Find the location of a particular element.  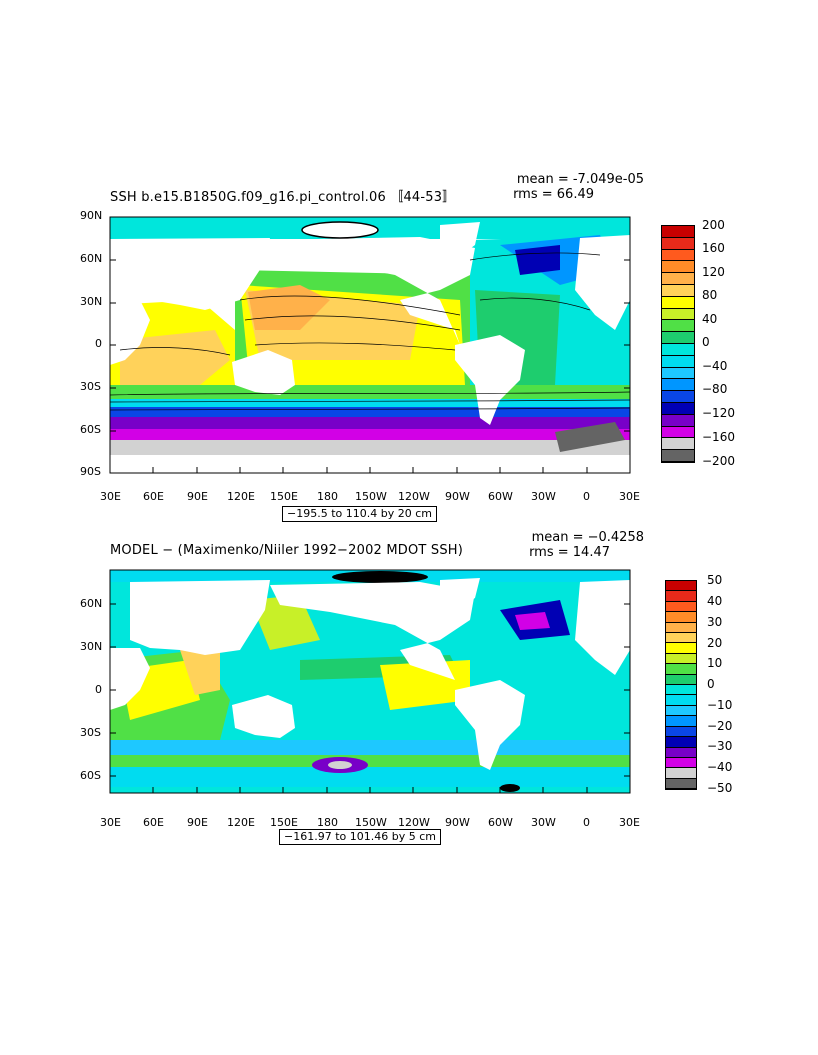

bottom-lat-label: 30N is located at coordinates (91, 646).